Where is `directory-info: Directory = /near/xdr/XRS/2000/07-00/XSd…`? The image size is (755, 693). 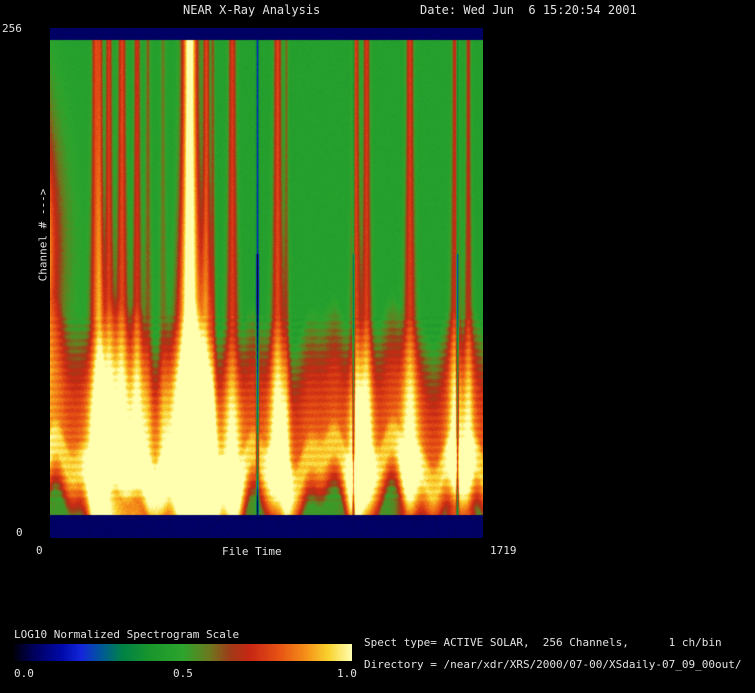
directory-info: Directory = /near/xdr/XRS/2000/07-00/XSd… is located at coordinates (553, 664).